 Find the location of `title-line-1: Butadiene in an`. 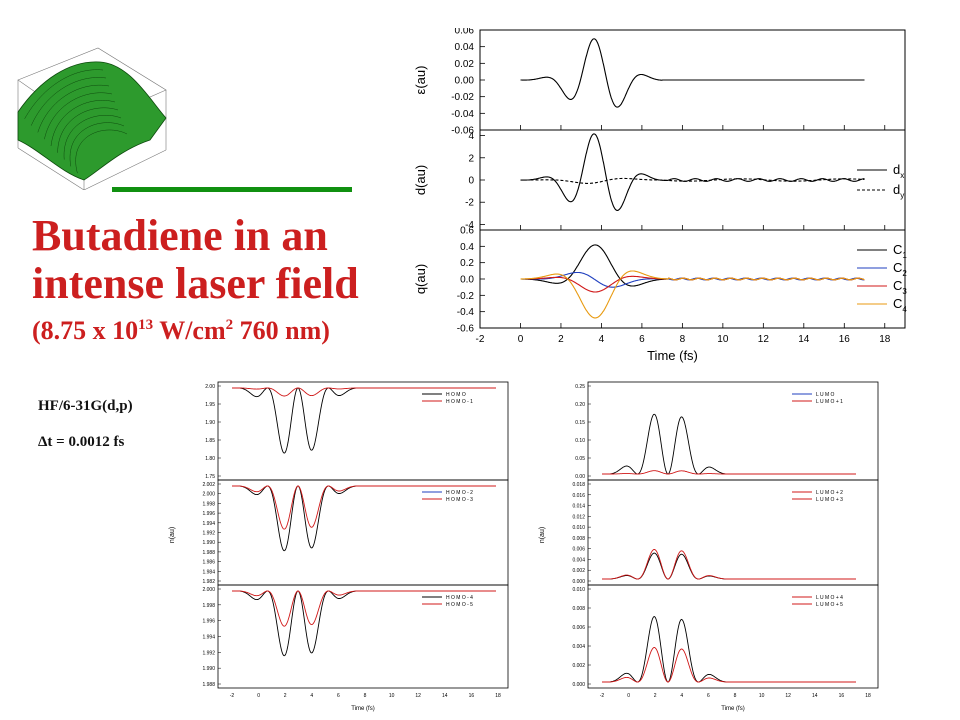

title-line-1: Butadiene in an is located at coordinates (180, 235).